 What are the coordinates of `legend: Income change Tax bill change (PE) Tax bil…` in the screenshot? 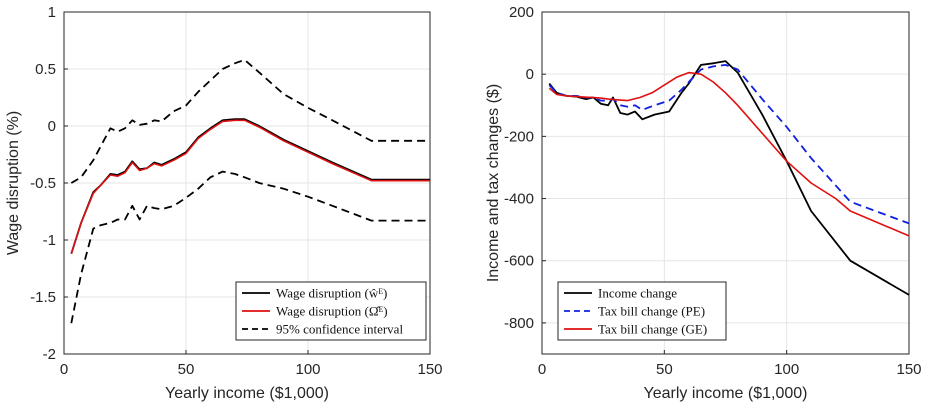 It's located at (642, 311).